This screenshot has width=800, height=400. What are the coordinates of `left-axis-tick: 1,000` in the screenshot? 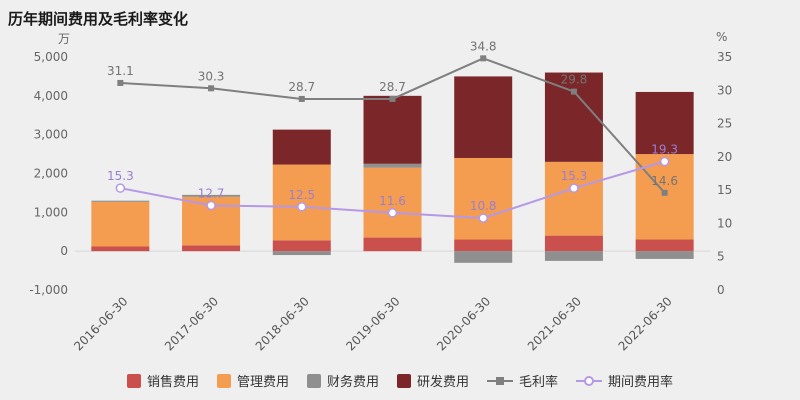 It's located at (51, 212).